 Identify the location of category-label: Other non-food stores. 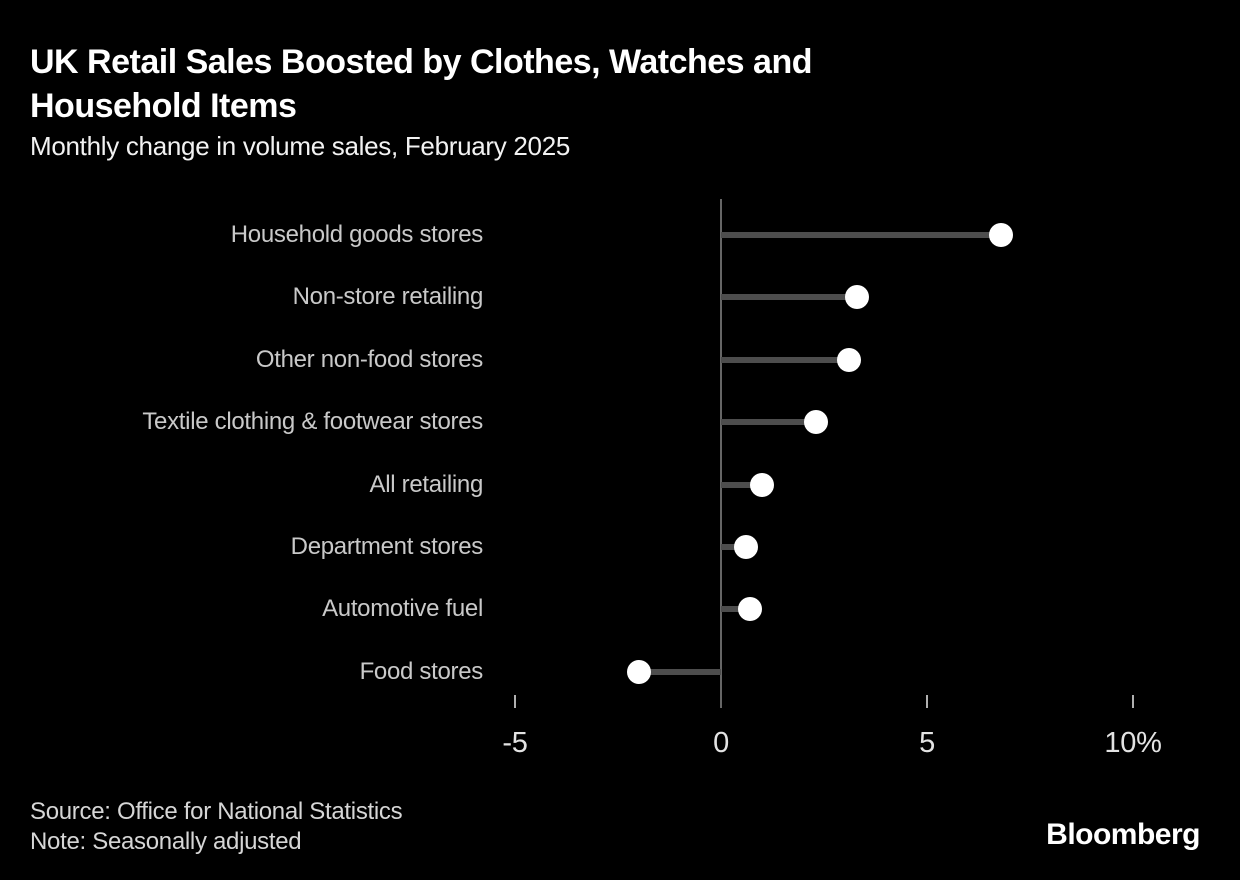
(369, 359).